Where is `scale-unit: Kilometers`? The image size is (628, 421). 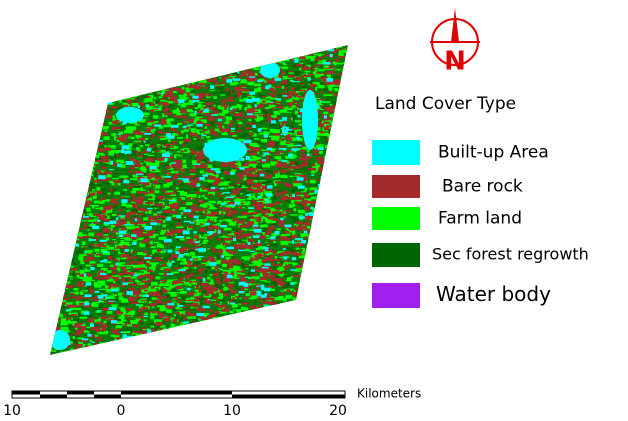
scale-unit: Kilometers is located at coordinates (389, 394).